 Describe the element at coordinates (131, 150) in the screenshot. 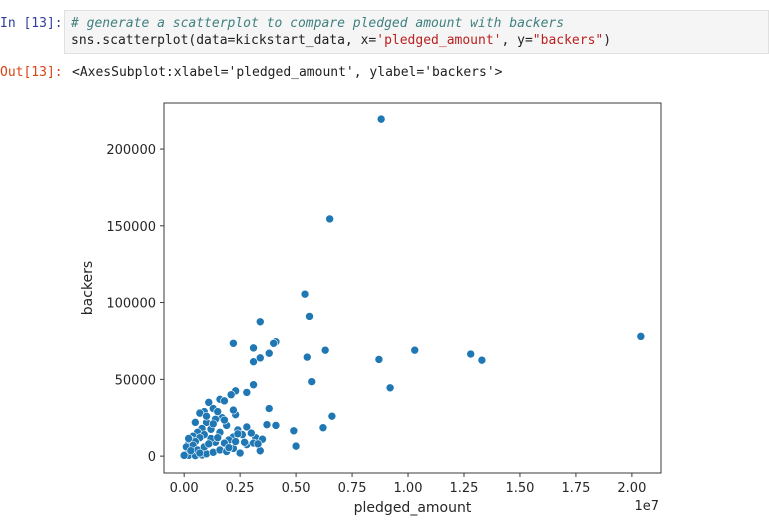

I see `y-tick-label: 200000` at that location.